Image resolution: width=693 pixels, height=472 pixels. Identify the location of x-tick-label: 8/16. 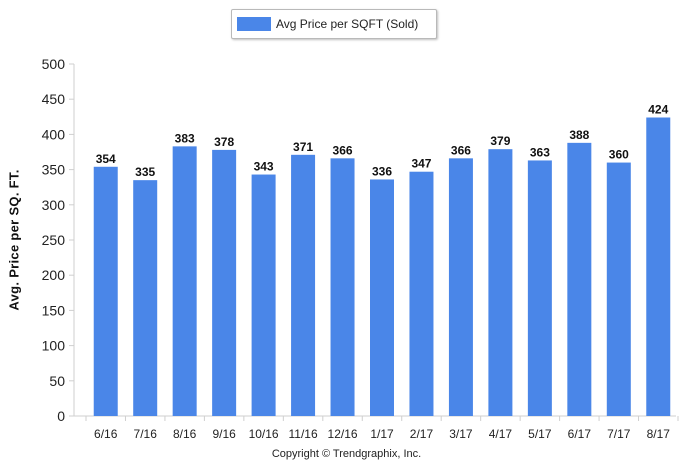
(185, 434).